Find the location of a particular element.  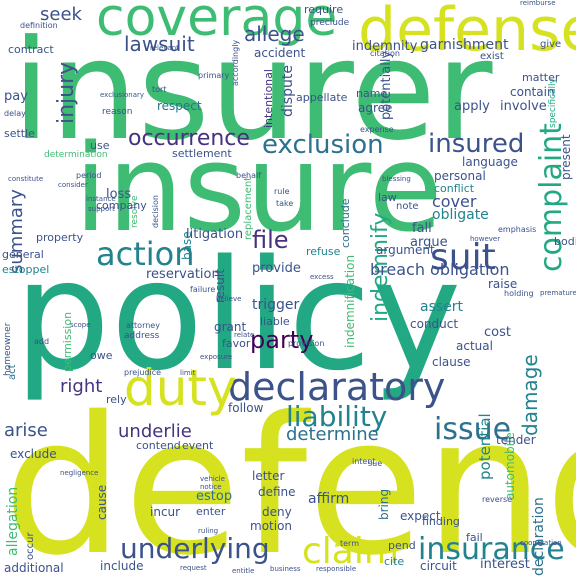

word-definition: definition is located at coordinates (39, 25).